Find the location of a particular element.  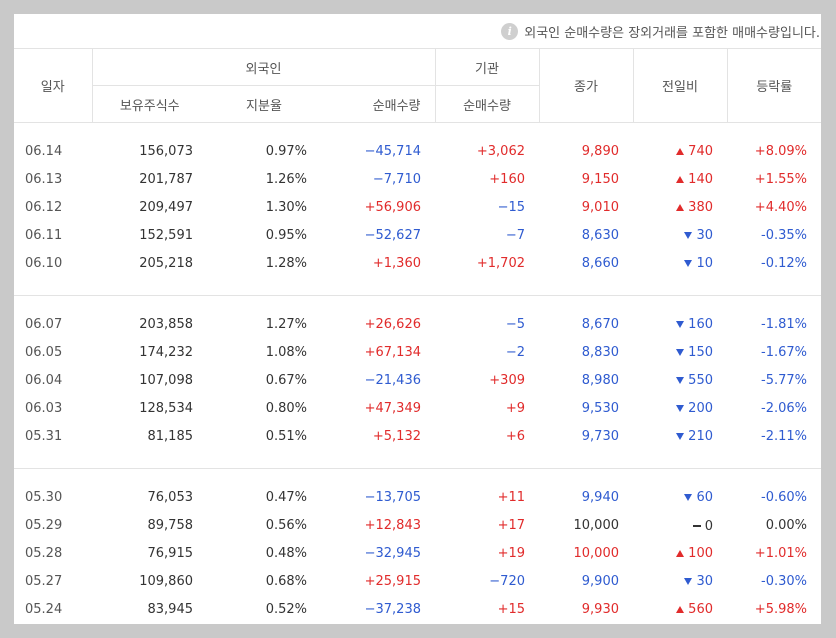

cell-close: 8,660 is located at coordinates (600, 263).